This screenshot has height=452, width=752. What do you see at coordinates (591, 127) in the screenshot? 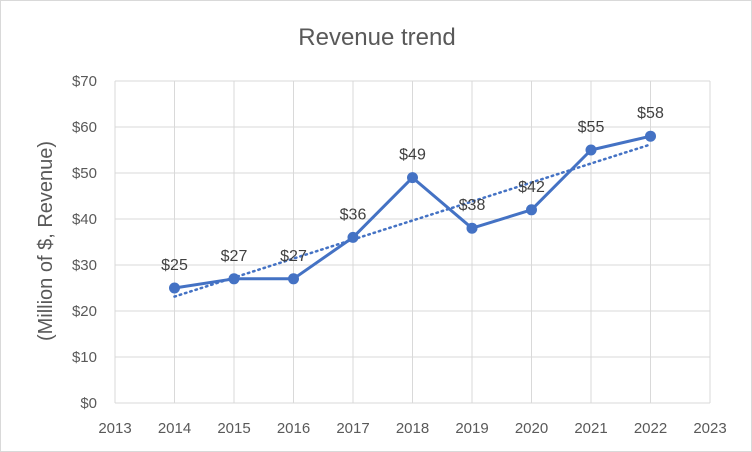
I see `data-label: $55` at bounding box center [591, 127].